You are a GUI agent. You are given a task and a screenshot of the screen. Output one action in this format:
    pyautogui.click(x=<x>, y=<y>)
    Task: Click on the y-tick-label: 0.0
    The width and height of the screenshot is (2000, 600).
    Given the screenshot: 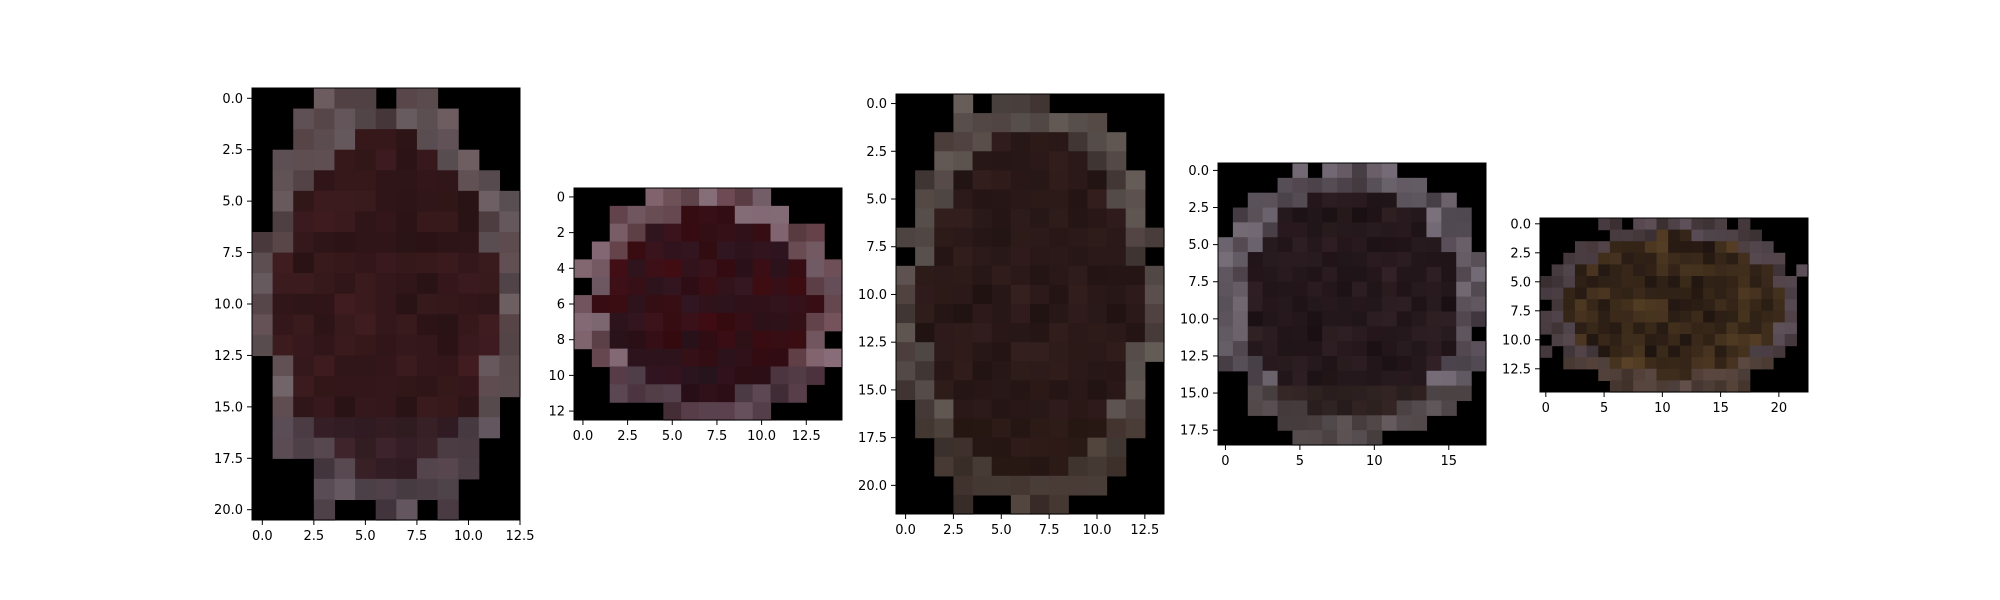 What is the action you would take?
    pyautogui.click(x=1520, y=224)
    